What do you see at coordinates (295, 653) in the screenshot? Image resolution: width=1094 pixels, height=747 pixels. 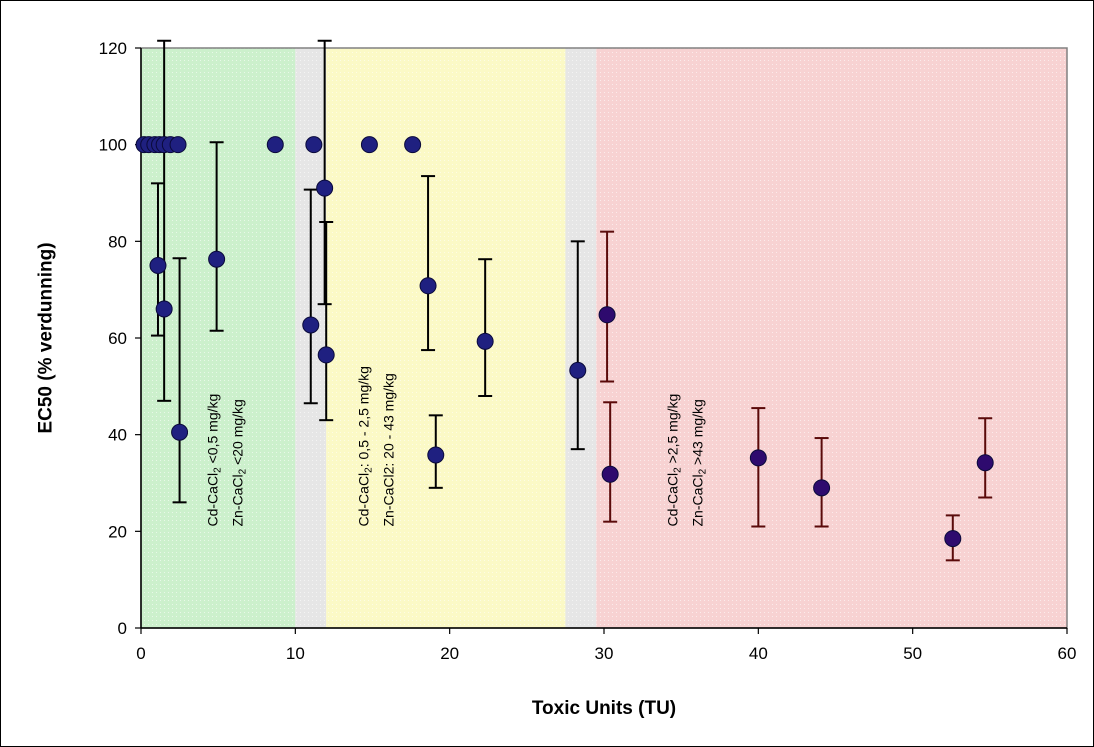 I see `x-tick-label: 10` at bounding box center [295, 653].